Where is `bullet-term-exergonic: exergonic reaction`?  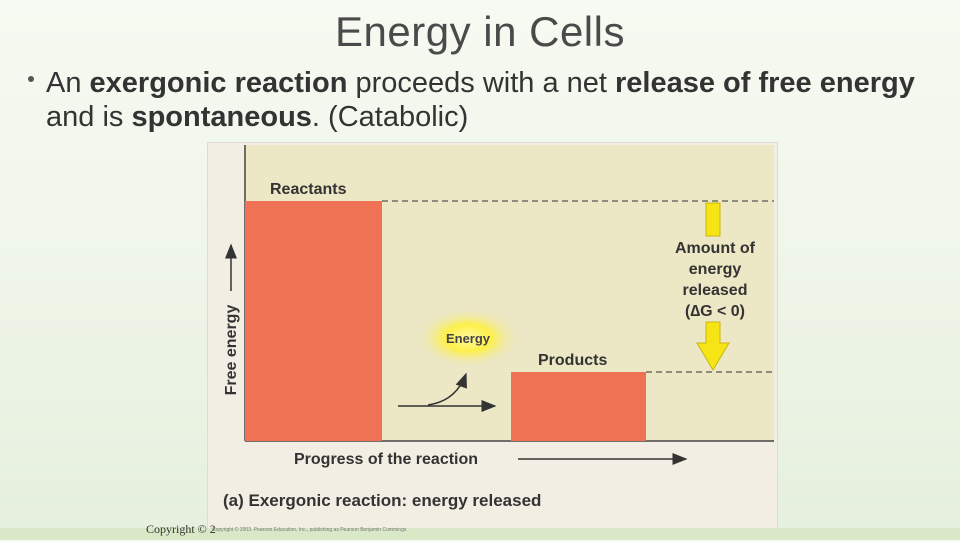 bullet-term-exergonic: exergonic reaction is located at coordinates (218, 83).